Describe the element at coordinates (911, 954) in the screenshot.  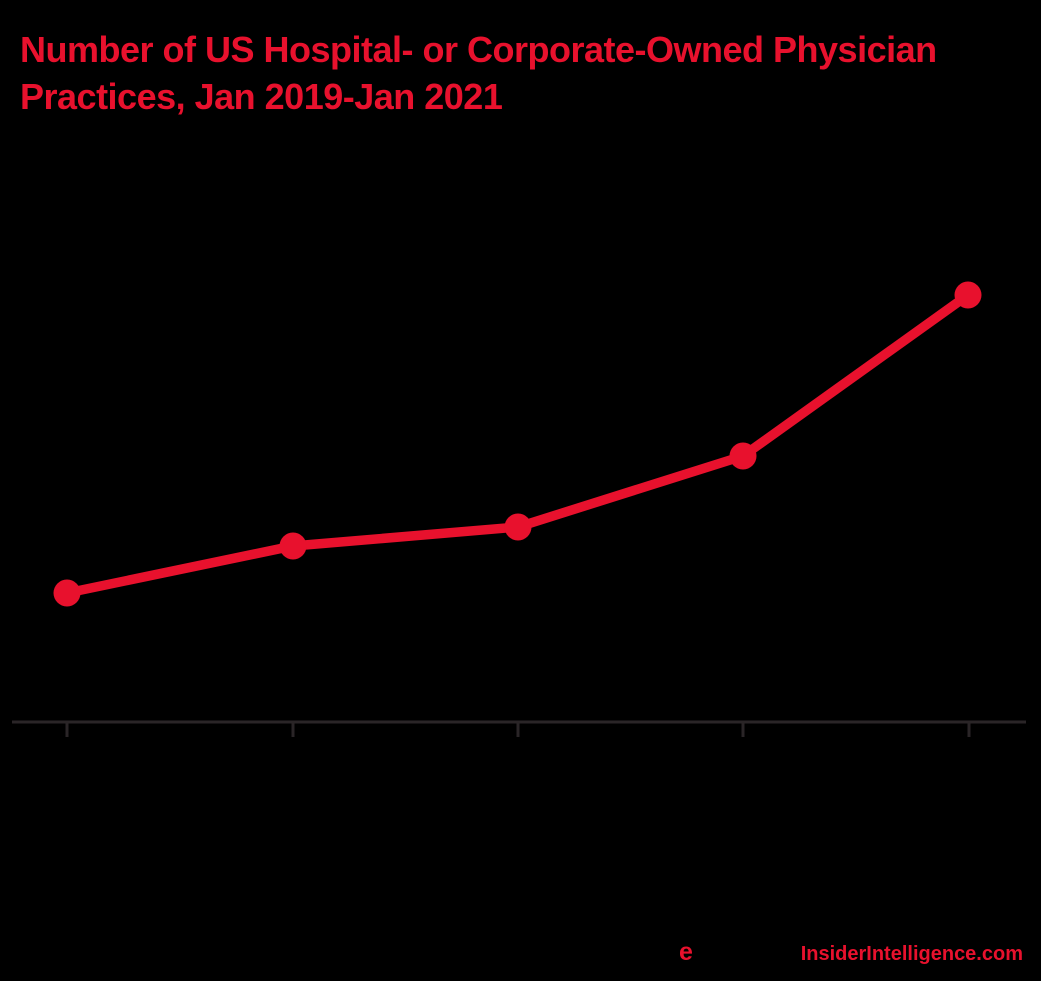
I see `insider-intelligence-url: InsiderIntelligence.com` at that location.